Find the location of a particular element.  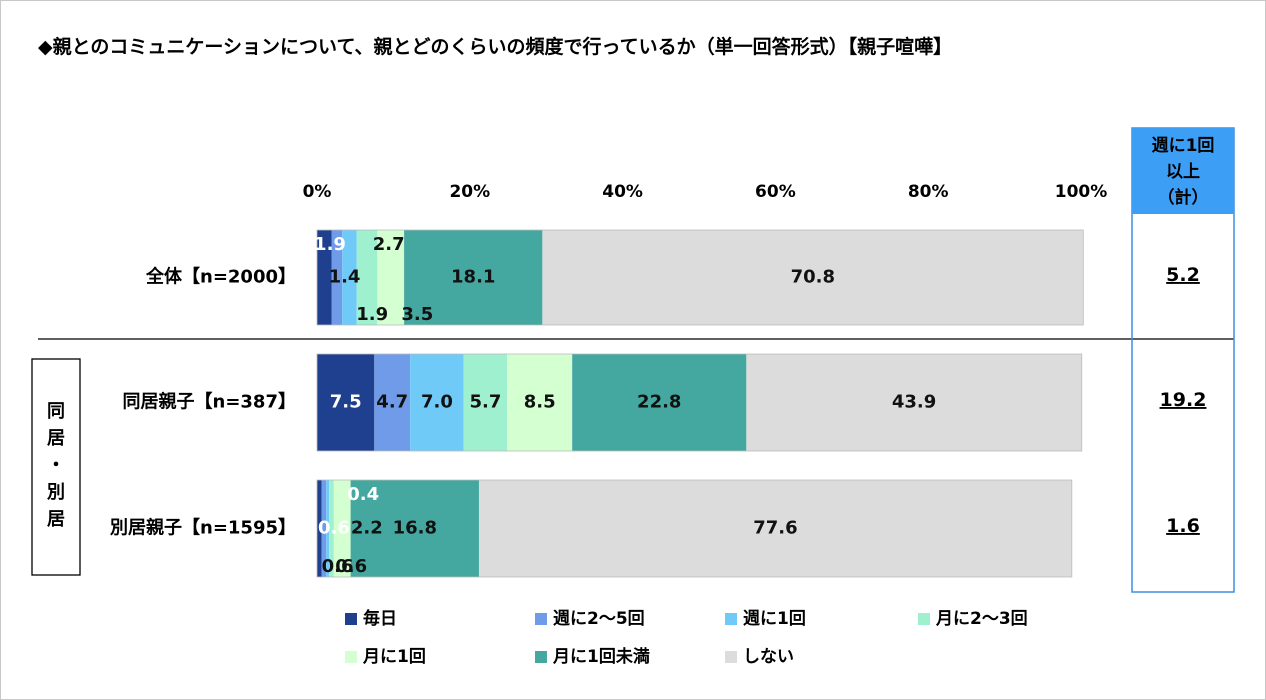

row-labels: 全体【n=2000】同居親子【n=387】別居親子【n=1595】 is located at coordinates (203, 402).